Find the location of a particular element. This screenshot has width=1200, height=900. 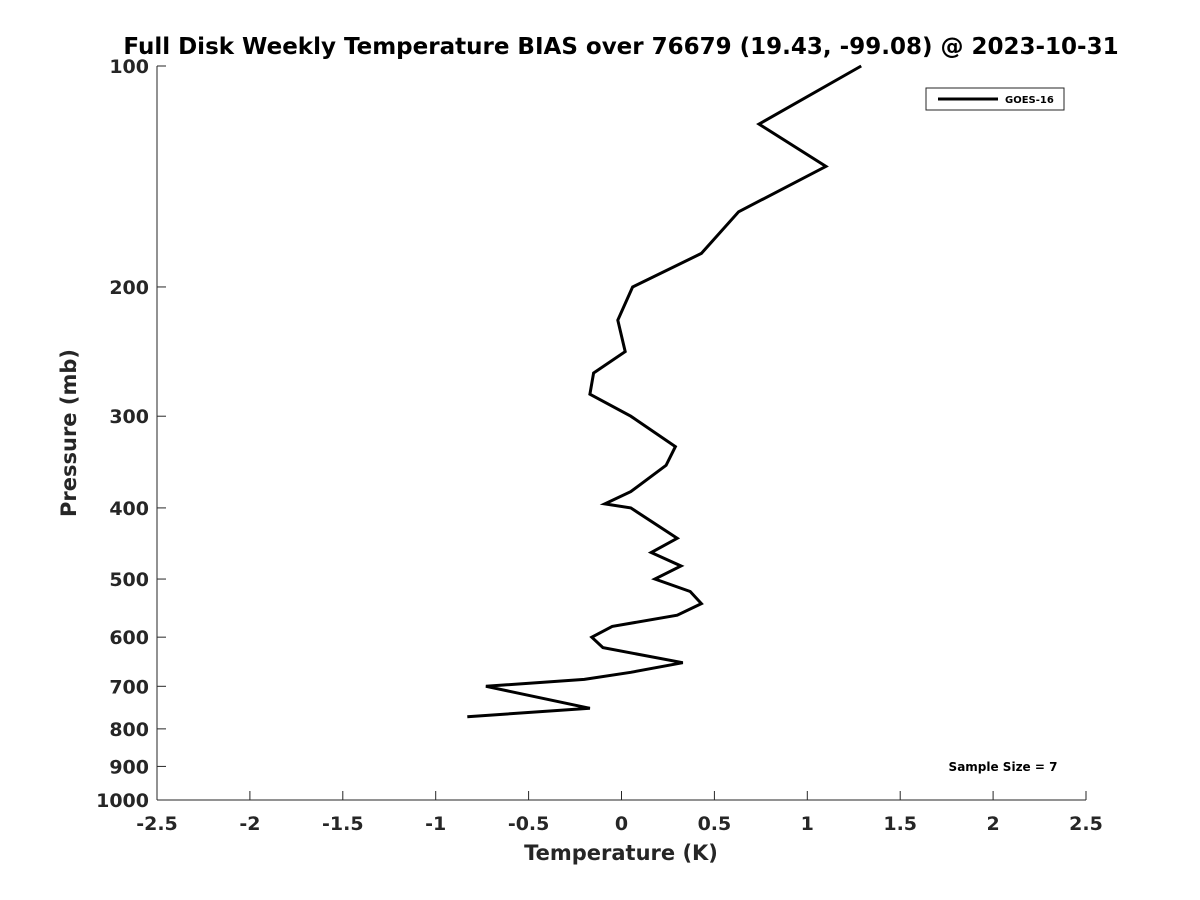

y-tick-label: 900 is located at coordinates (129, 767).